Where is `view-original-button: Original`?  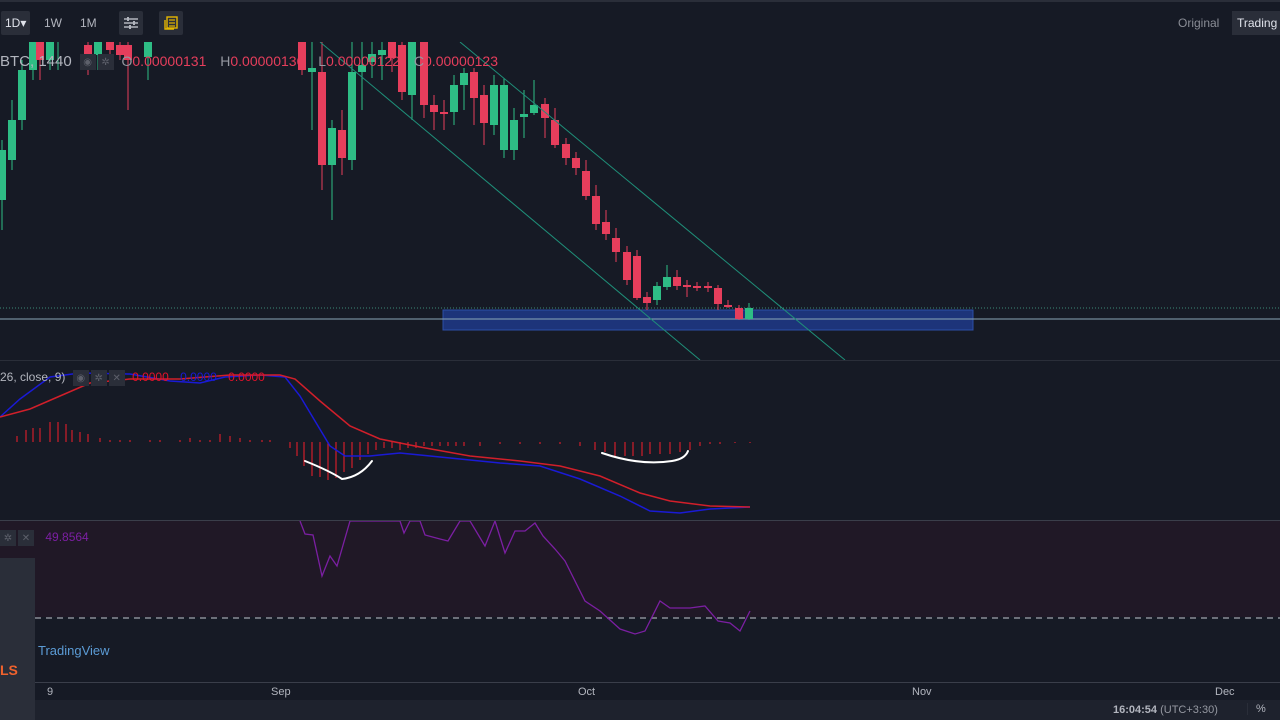
view-original-button: Original is located at coordinates (1199, 23).